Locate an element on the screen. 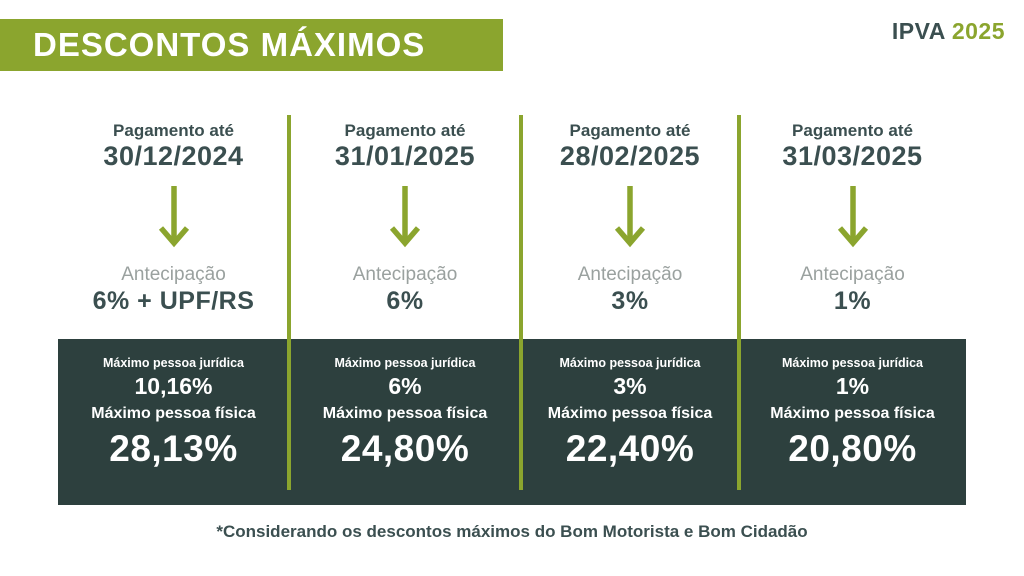  anticipation-value: 6% + UPF/RS is located at coordinates (173, 301).